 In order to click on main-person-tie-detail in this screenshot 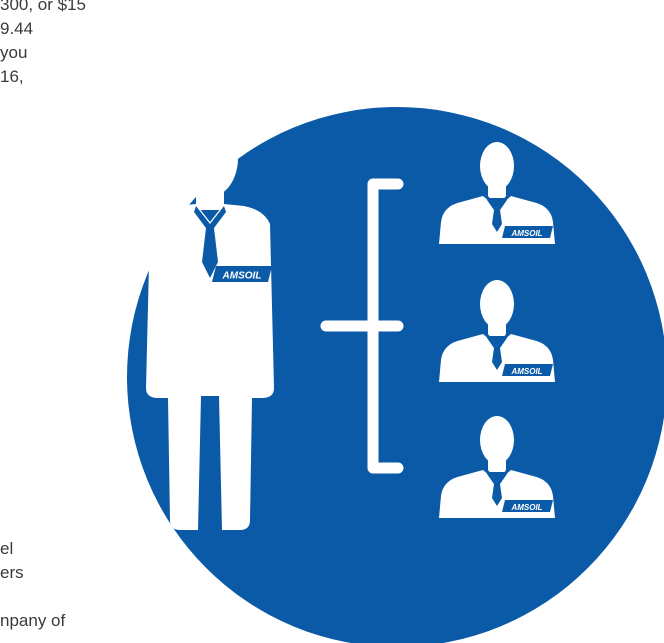, I will do `click(210, 242)`.